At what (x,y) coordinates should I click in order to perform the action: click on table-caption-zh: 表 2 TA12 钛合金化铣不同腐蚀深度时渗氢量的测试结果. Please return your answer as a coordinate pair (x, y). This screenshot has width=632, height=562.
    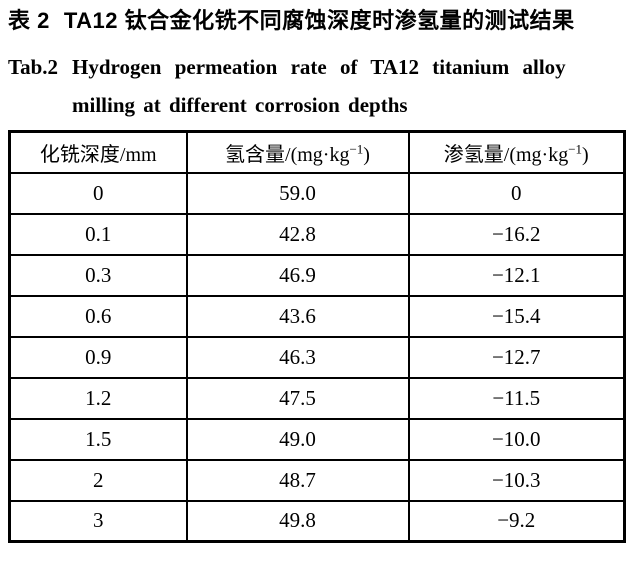
    Looking at the image, I should click on (316, 21).